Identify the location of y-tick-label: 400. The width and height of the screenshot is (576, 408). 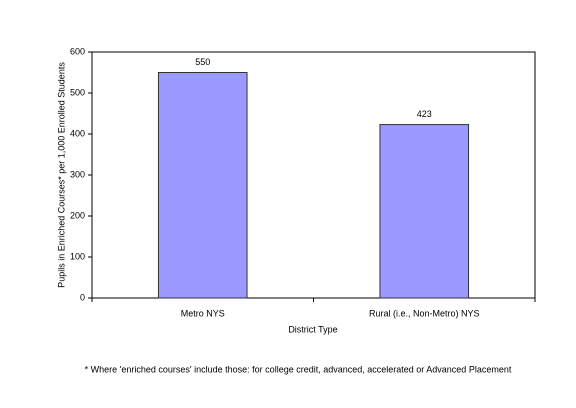
(77, 133).